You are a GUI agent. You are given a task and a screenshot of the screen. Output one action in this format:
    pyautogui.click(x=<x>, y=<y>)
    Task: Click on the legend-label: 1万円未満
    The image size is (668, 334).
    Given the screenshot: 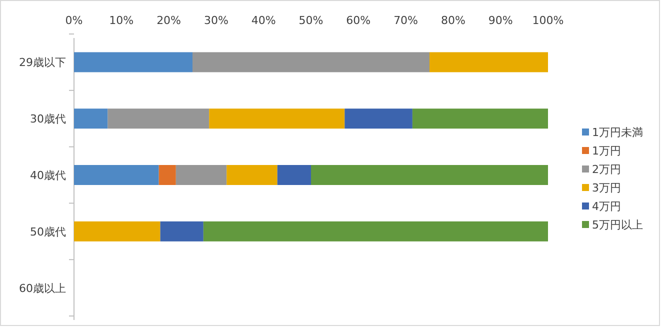 What is the action you would take?
    pyautogui.click(x=617, y=132)
    